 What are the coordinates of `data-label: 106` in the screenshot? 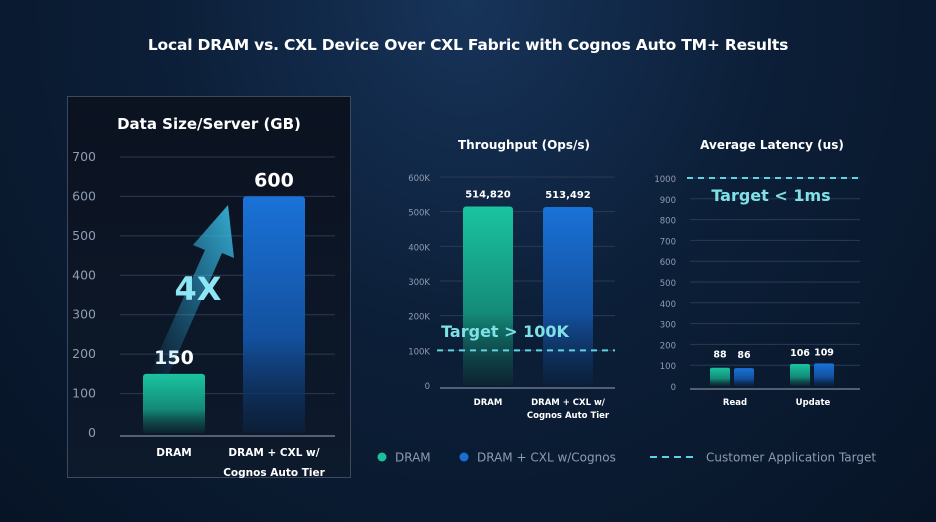 It's located at (800, 353).